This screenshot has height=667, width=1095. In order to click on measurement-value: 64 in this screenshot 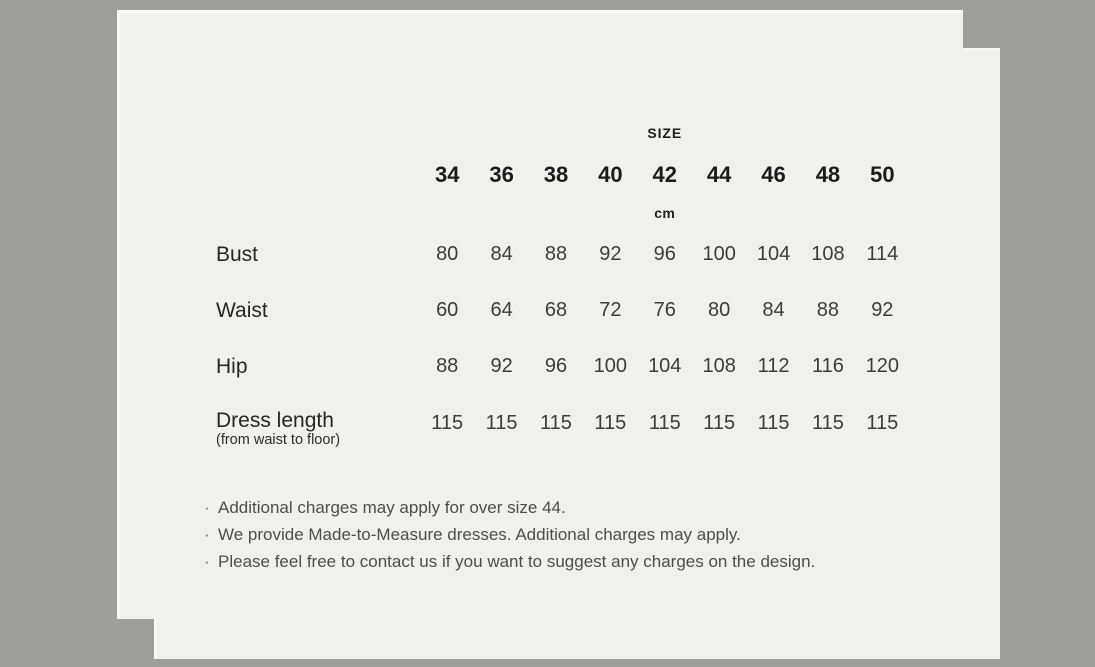, I will do `click(501, 309)`.